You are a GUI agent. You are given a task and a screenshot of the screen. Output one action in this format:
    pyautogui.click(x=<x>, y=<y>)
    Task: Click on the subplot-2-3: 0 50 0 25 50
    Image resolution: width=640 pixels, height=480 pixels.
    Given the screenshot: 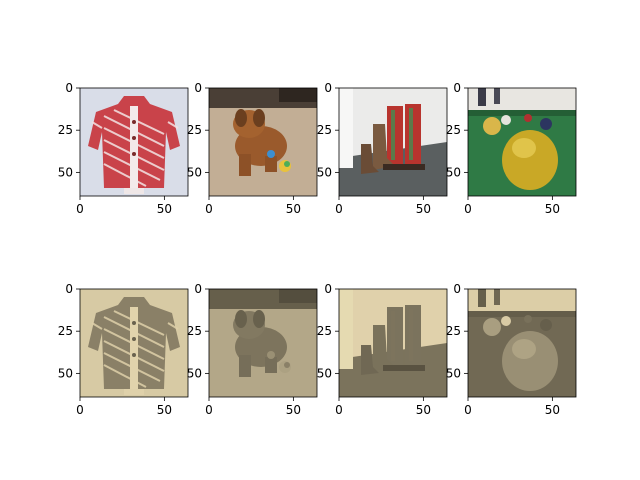 What is the action you would take?
    pyautogui.click(x=382, y=349)
    